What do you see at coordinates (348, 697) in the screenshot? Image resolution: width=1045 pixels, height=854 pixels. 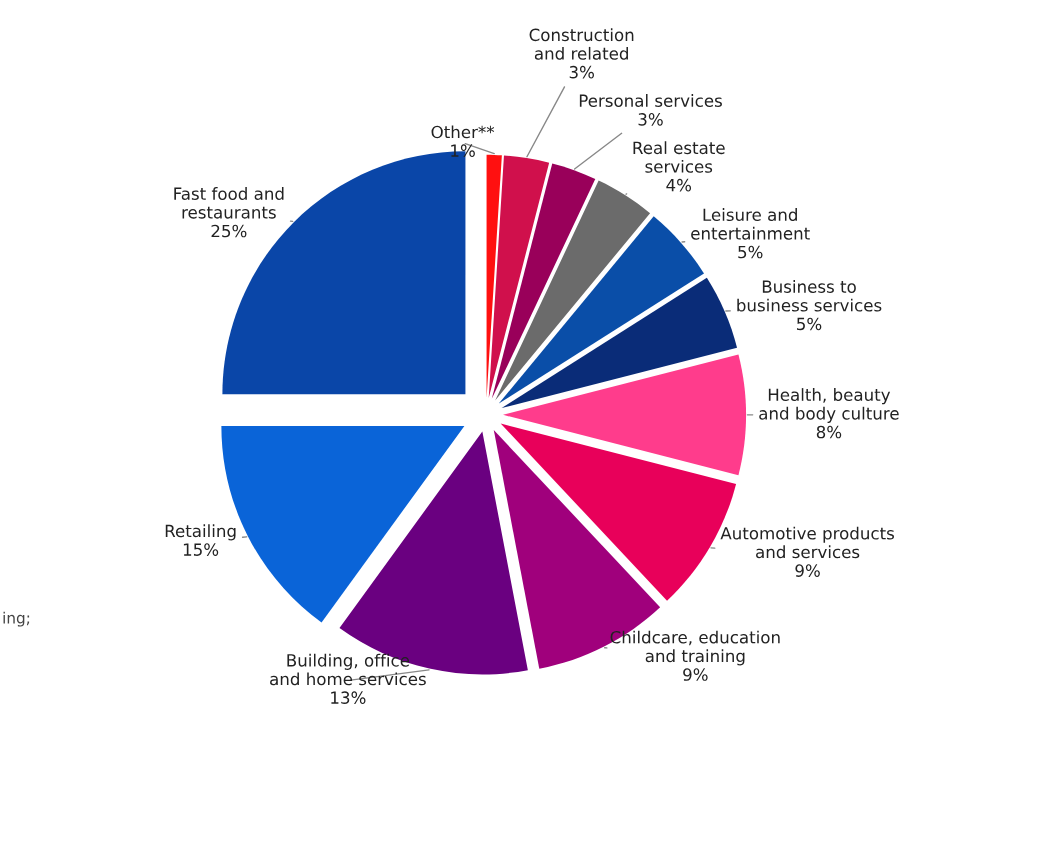 I see `data-label: 13%` at bounding box center [348, 697].